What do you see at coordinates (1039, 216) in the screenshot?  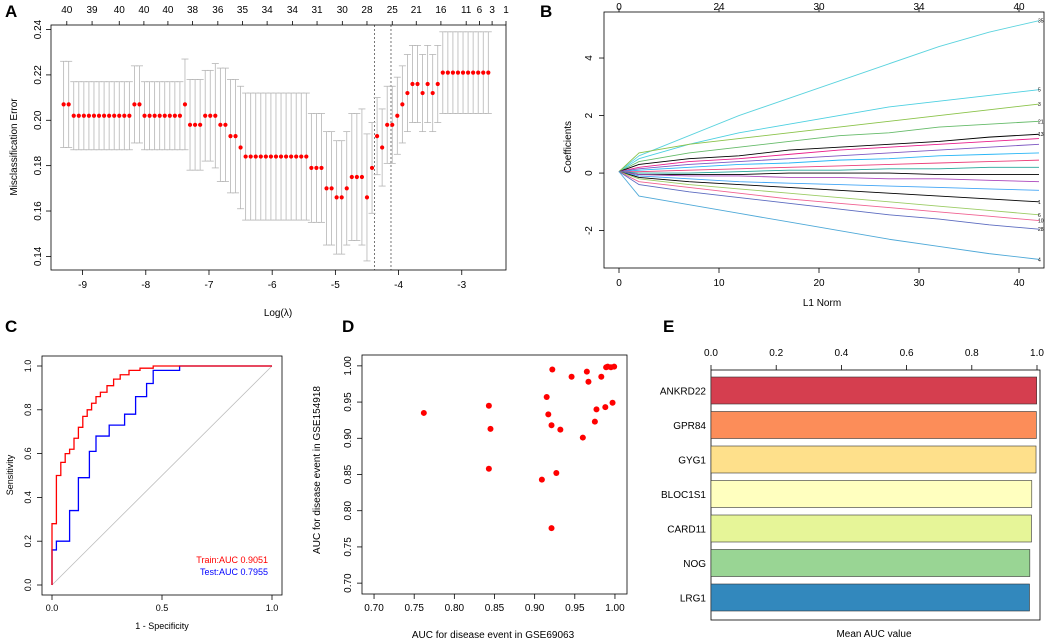 I see `panel-b-end-label: 6` at bounding box center [1039, 216].